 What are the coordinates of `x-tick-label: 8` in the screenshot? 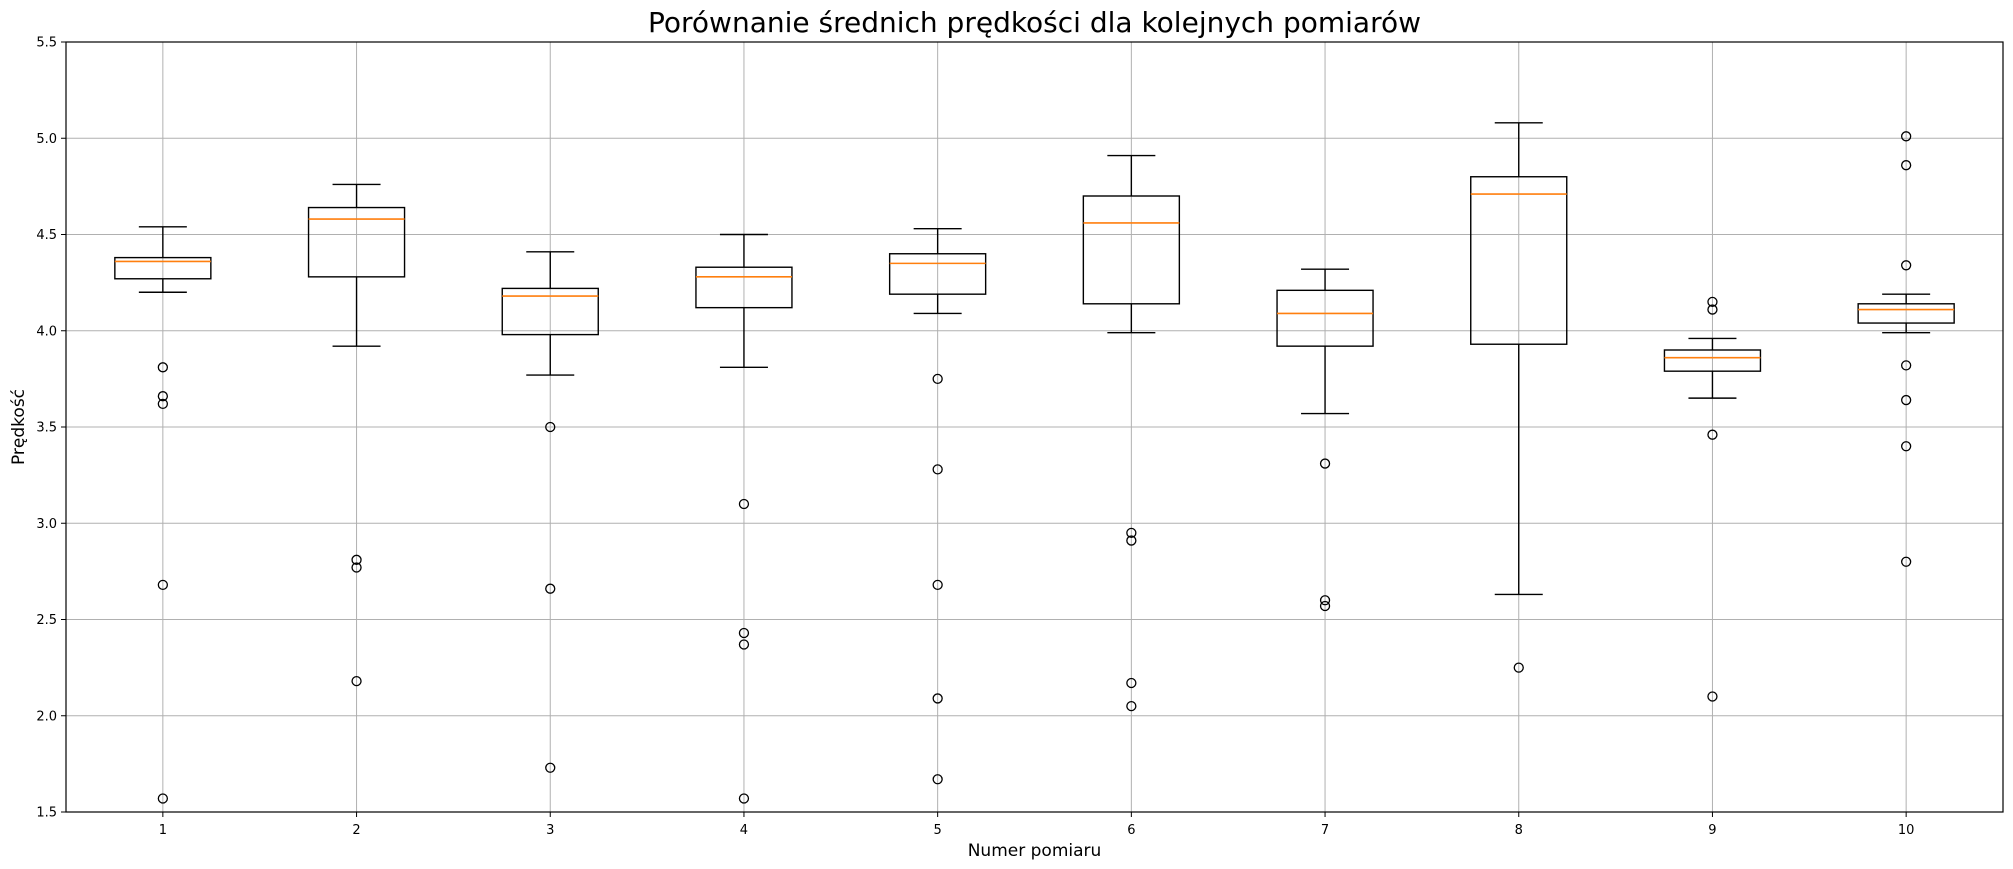 It's located at (1519, 830).